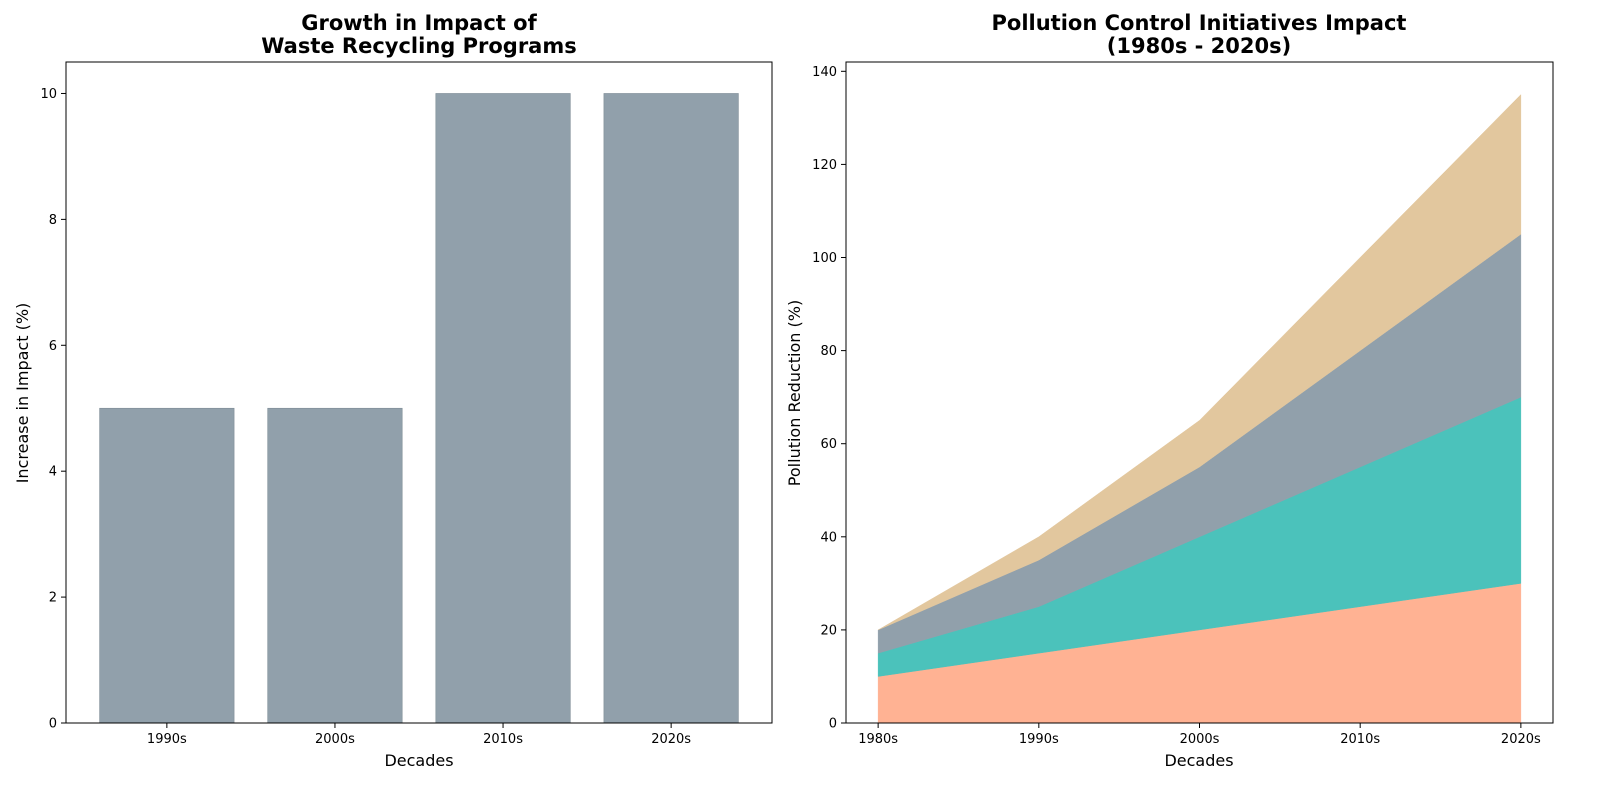  Describe the element at coordinates (418, 760) in the screenshot. I see `bar-chart-x-axis-label: Decades` at that location.